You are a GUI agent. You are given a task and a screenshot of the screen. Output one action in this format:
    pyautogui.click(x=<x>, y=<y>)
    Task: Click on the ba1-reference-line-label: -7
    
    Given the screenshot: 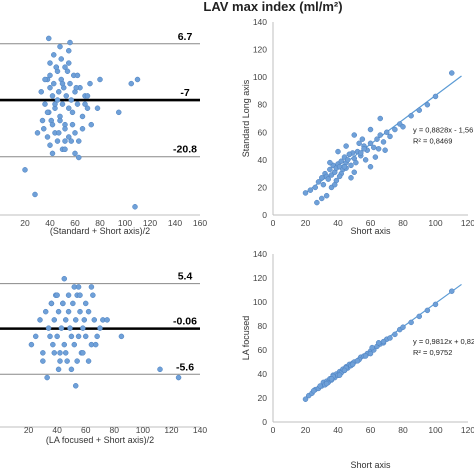 What is the action you would take?
    pyautogui.click(x=184, y=93)
    